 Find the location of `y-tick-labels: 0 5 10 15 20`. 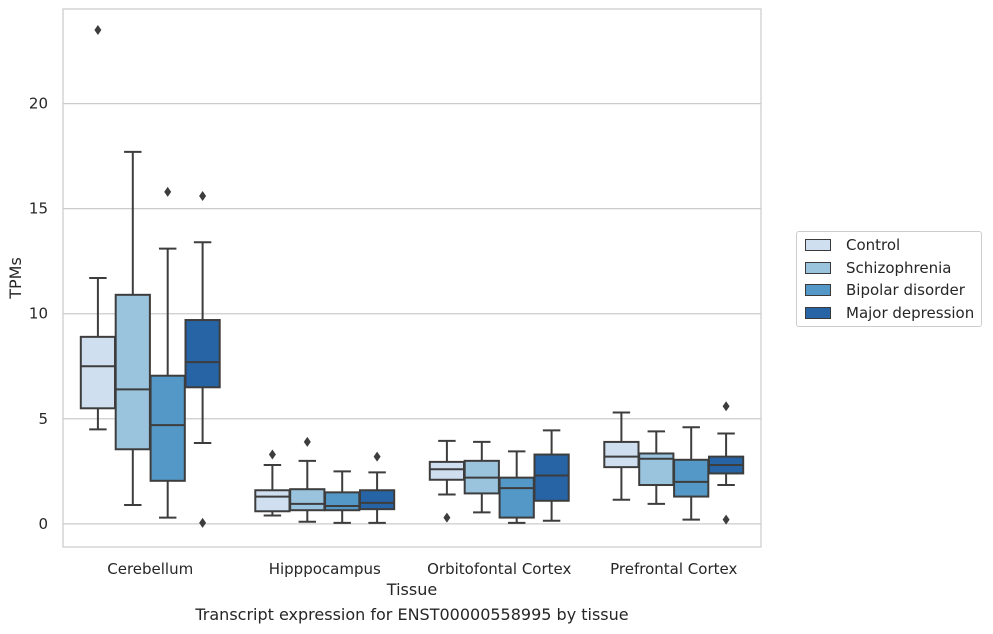

y-tick-labels: 0 5 10 15 20 is located at coordinates (38, 314).